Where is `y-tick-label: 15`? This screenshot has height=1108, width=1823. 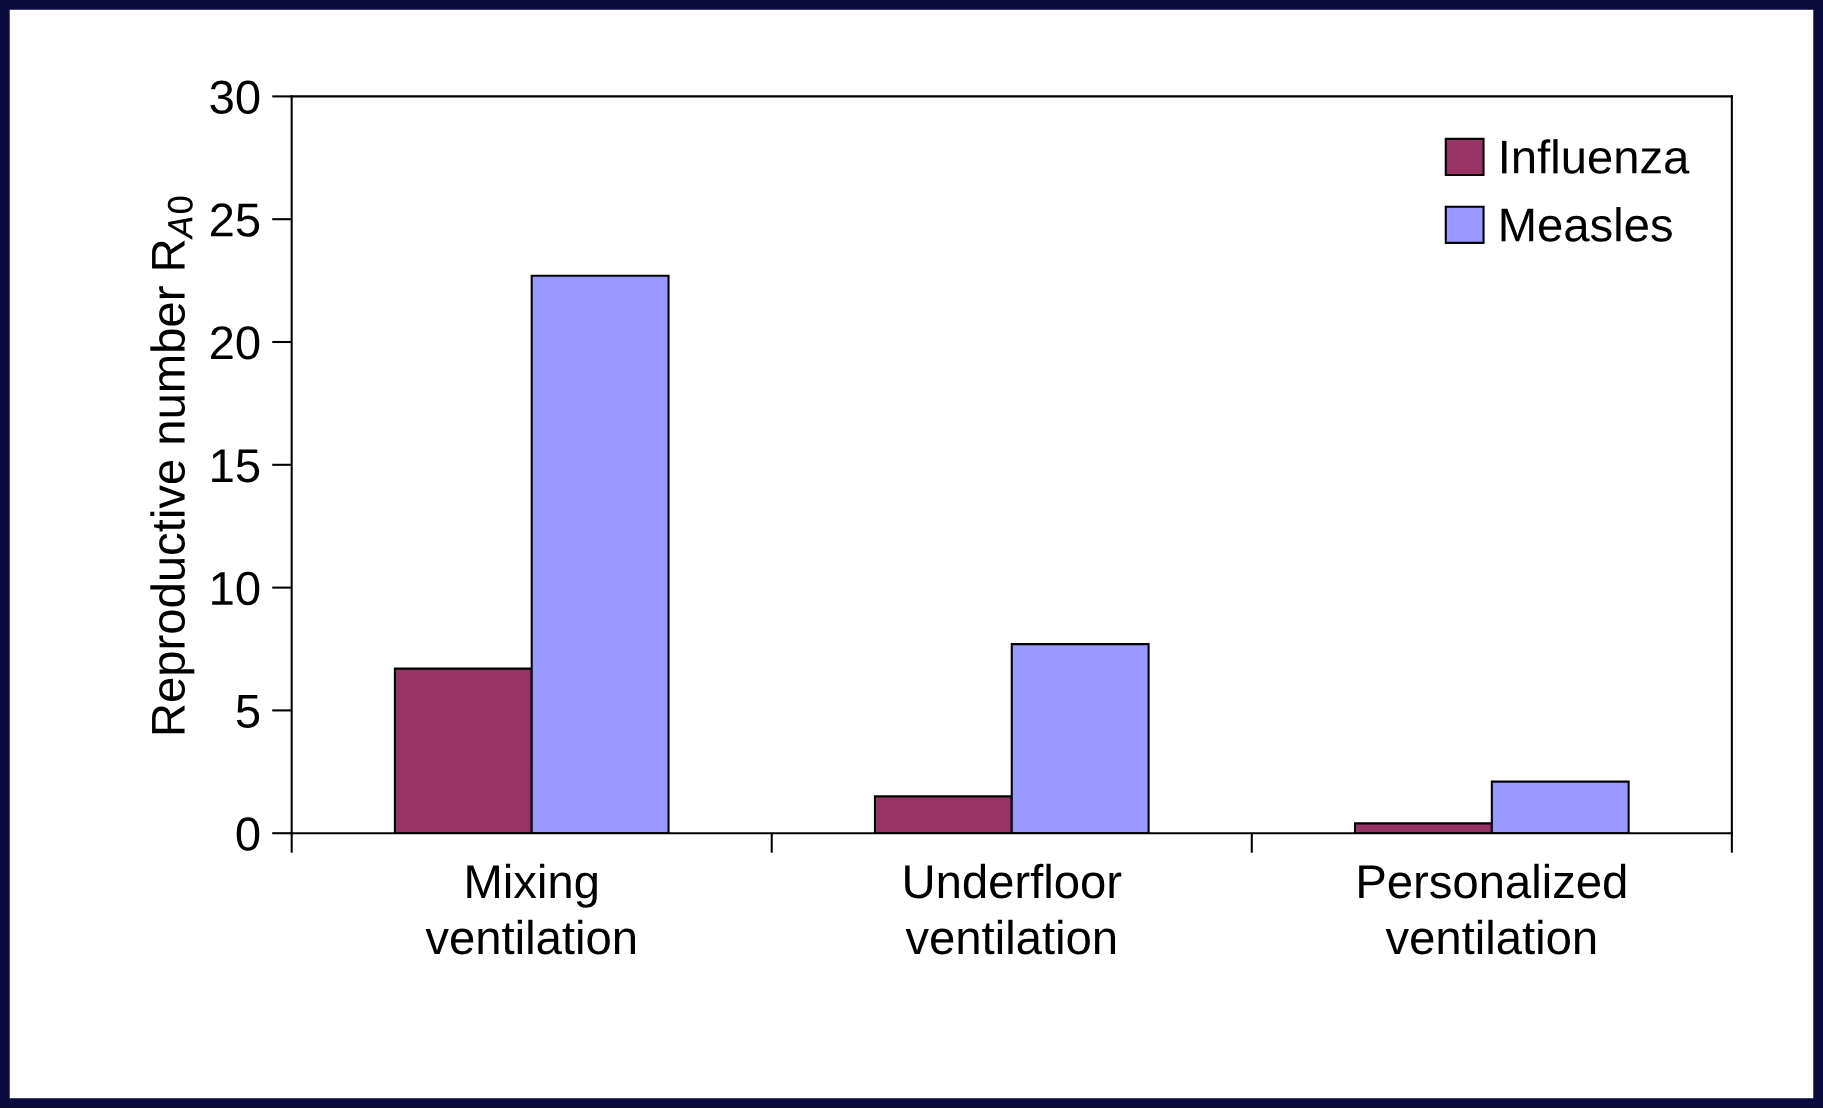
y-tick-label: 15 is located at coordinates (236, 466).